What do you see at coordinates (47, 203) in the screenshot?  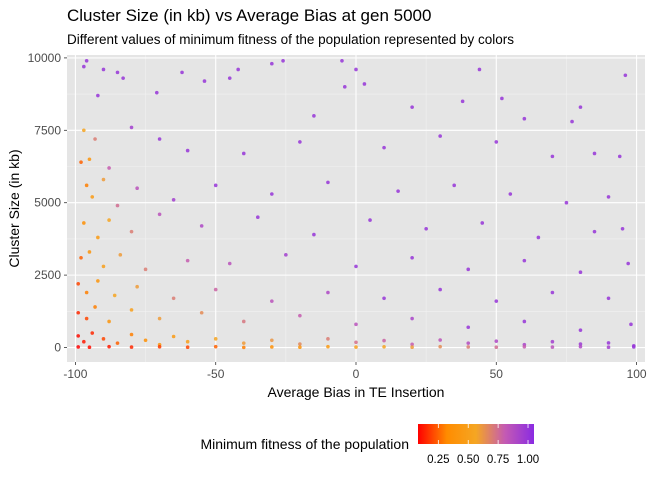 I see `y-tick-label: 5000` at bounding box center [47, 203].